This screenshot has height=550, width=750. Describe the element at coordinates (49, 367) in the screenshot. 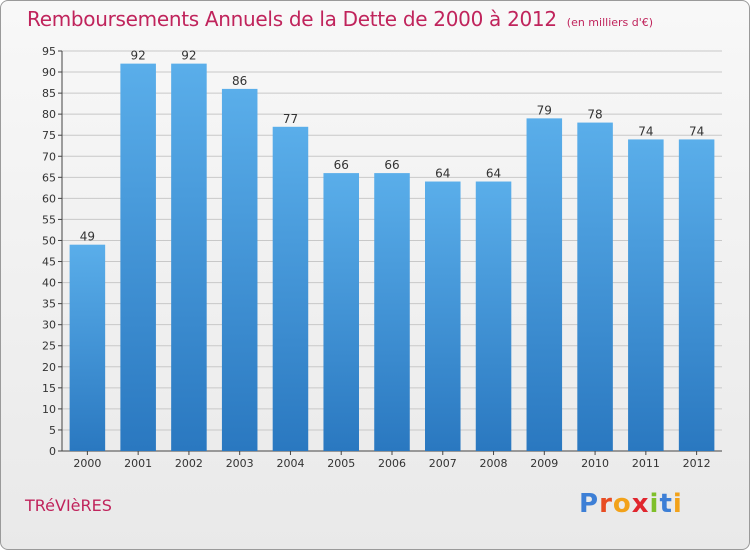

I see `y-tick-label: 20` at that location.